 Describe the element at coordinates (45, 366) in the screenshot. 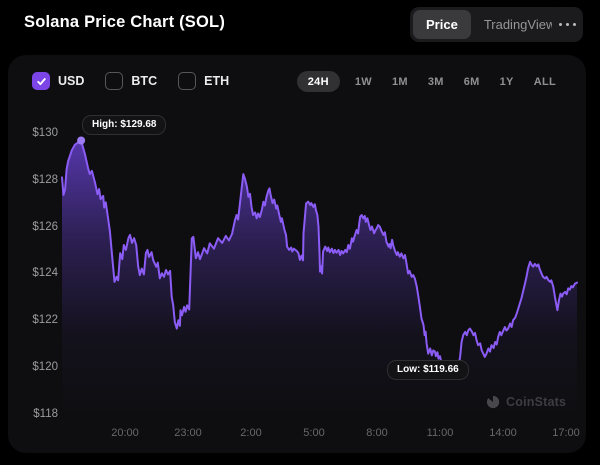

I see `y-axis-label: $120` at that location.